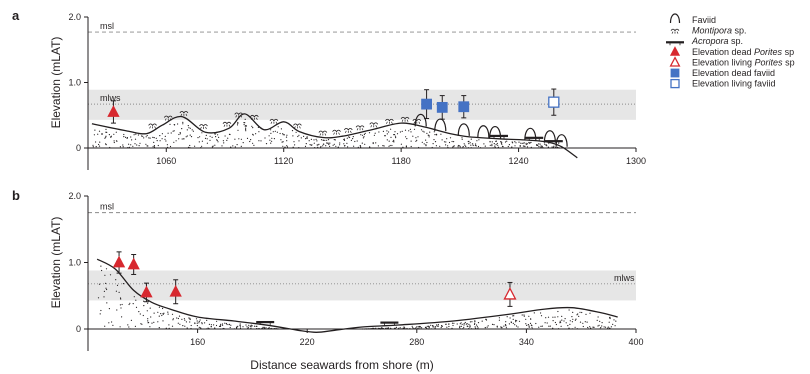 Image resolution: width=810 pixels, height=374 pixels. Describe the element at coordinates (723, 52) in the screenshot. I see `legend-text-part: Elevation dead` at that location.